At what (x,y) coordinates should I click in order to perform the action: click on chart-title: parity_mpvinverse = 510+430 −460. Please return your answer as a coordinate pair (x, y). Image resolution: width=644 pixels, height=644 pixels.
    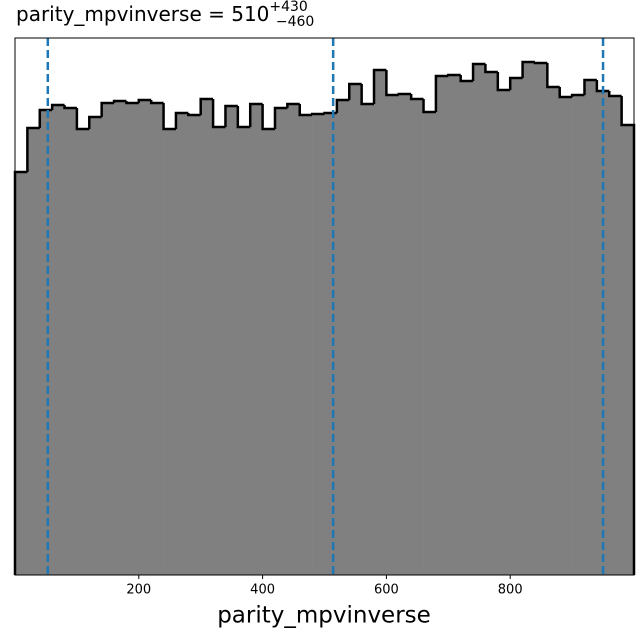
    Looking at the image, I should click on (165, 15).